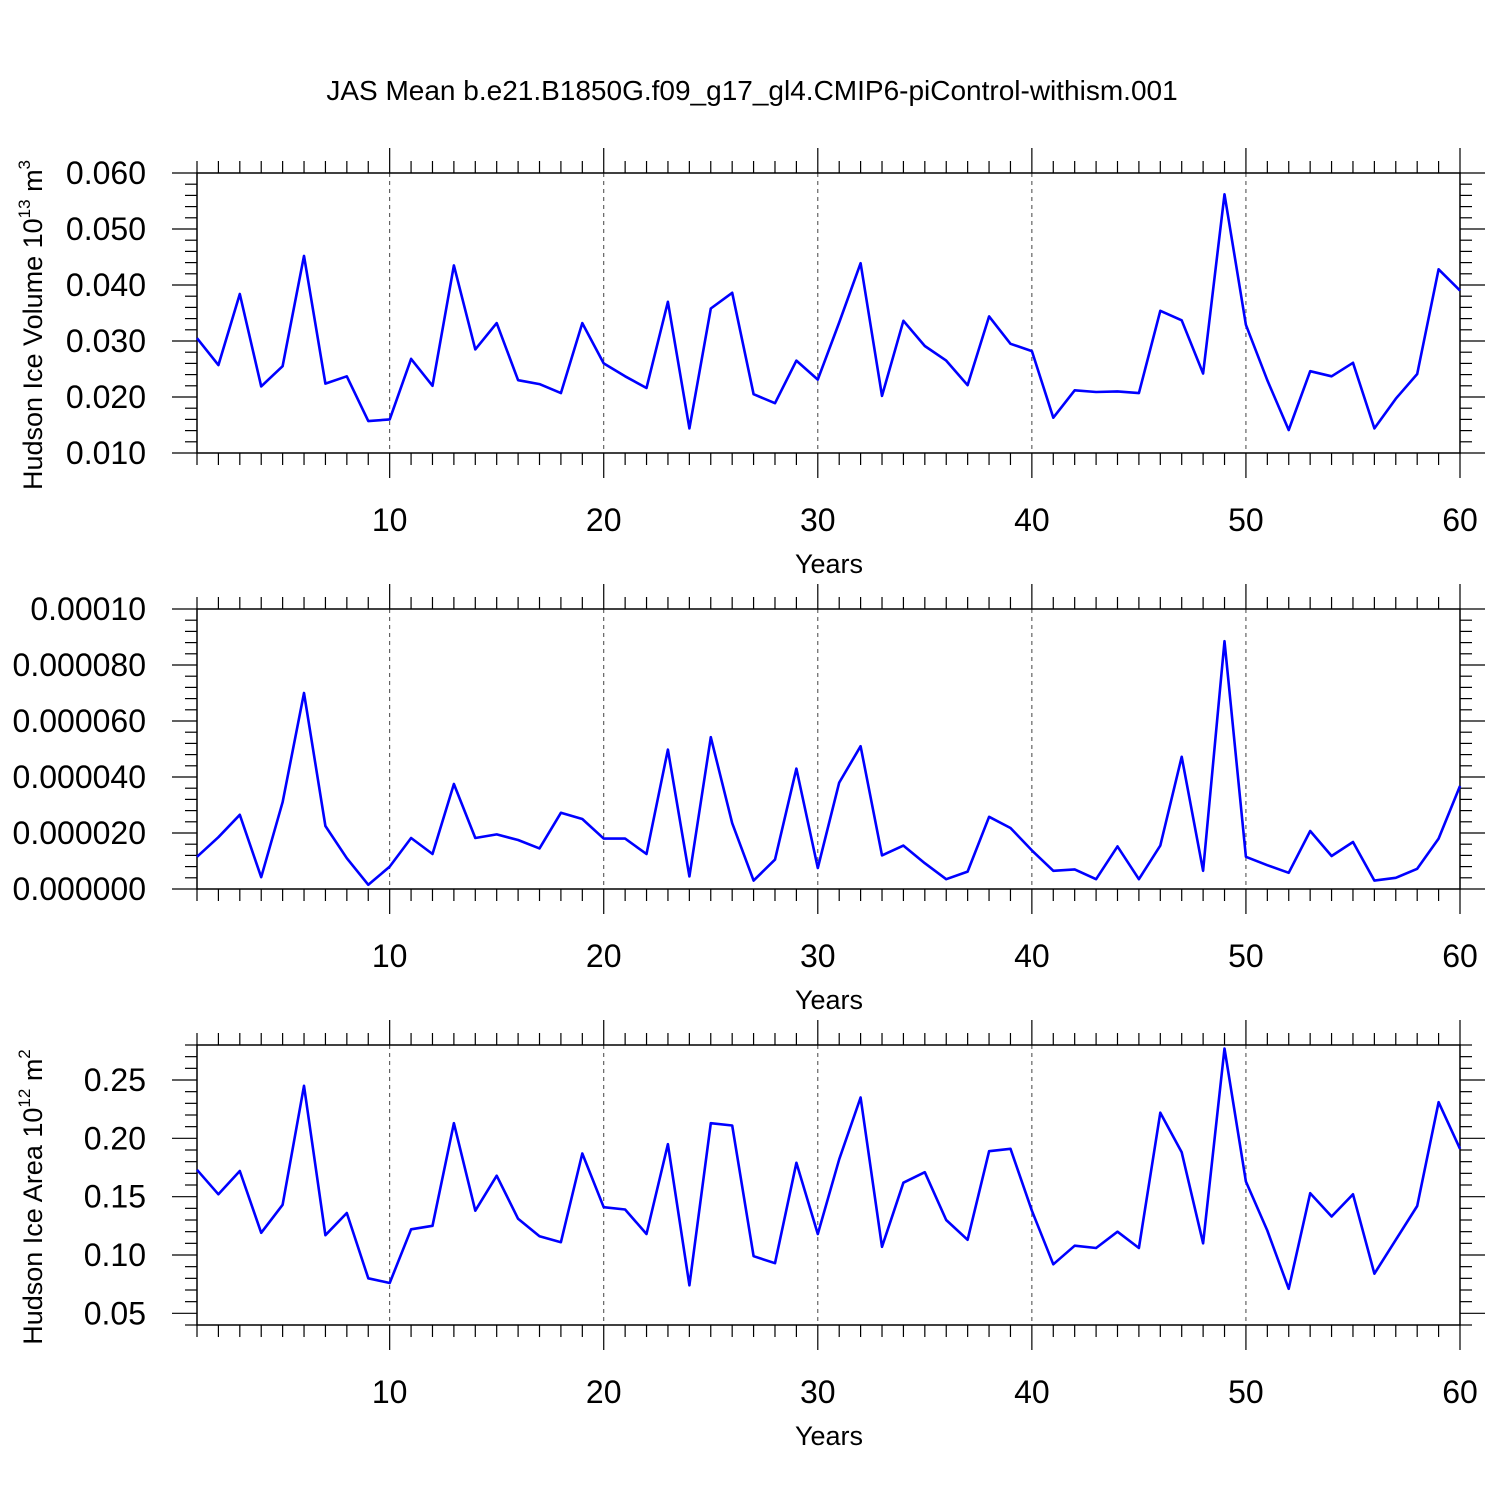 This screenshot has height=1500, width=1500. What do you see at coordinates (79, 665) in the screenshot?
I see `y-tick-label: 0.000080` at bounding box center [79, 665].